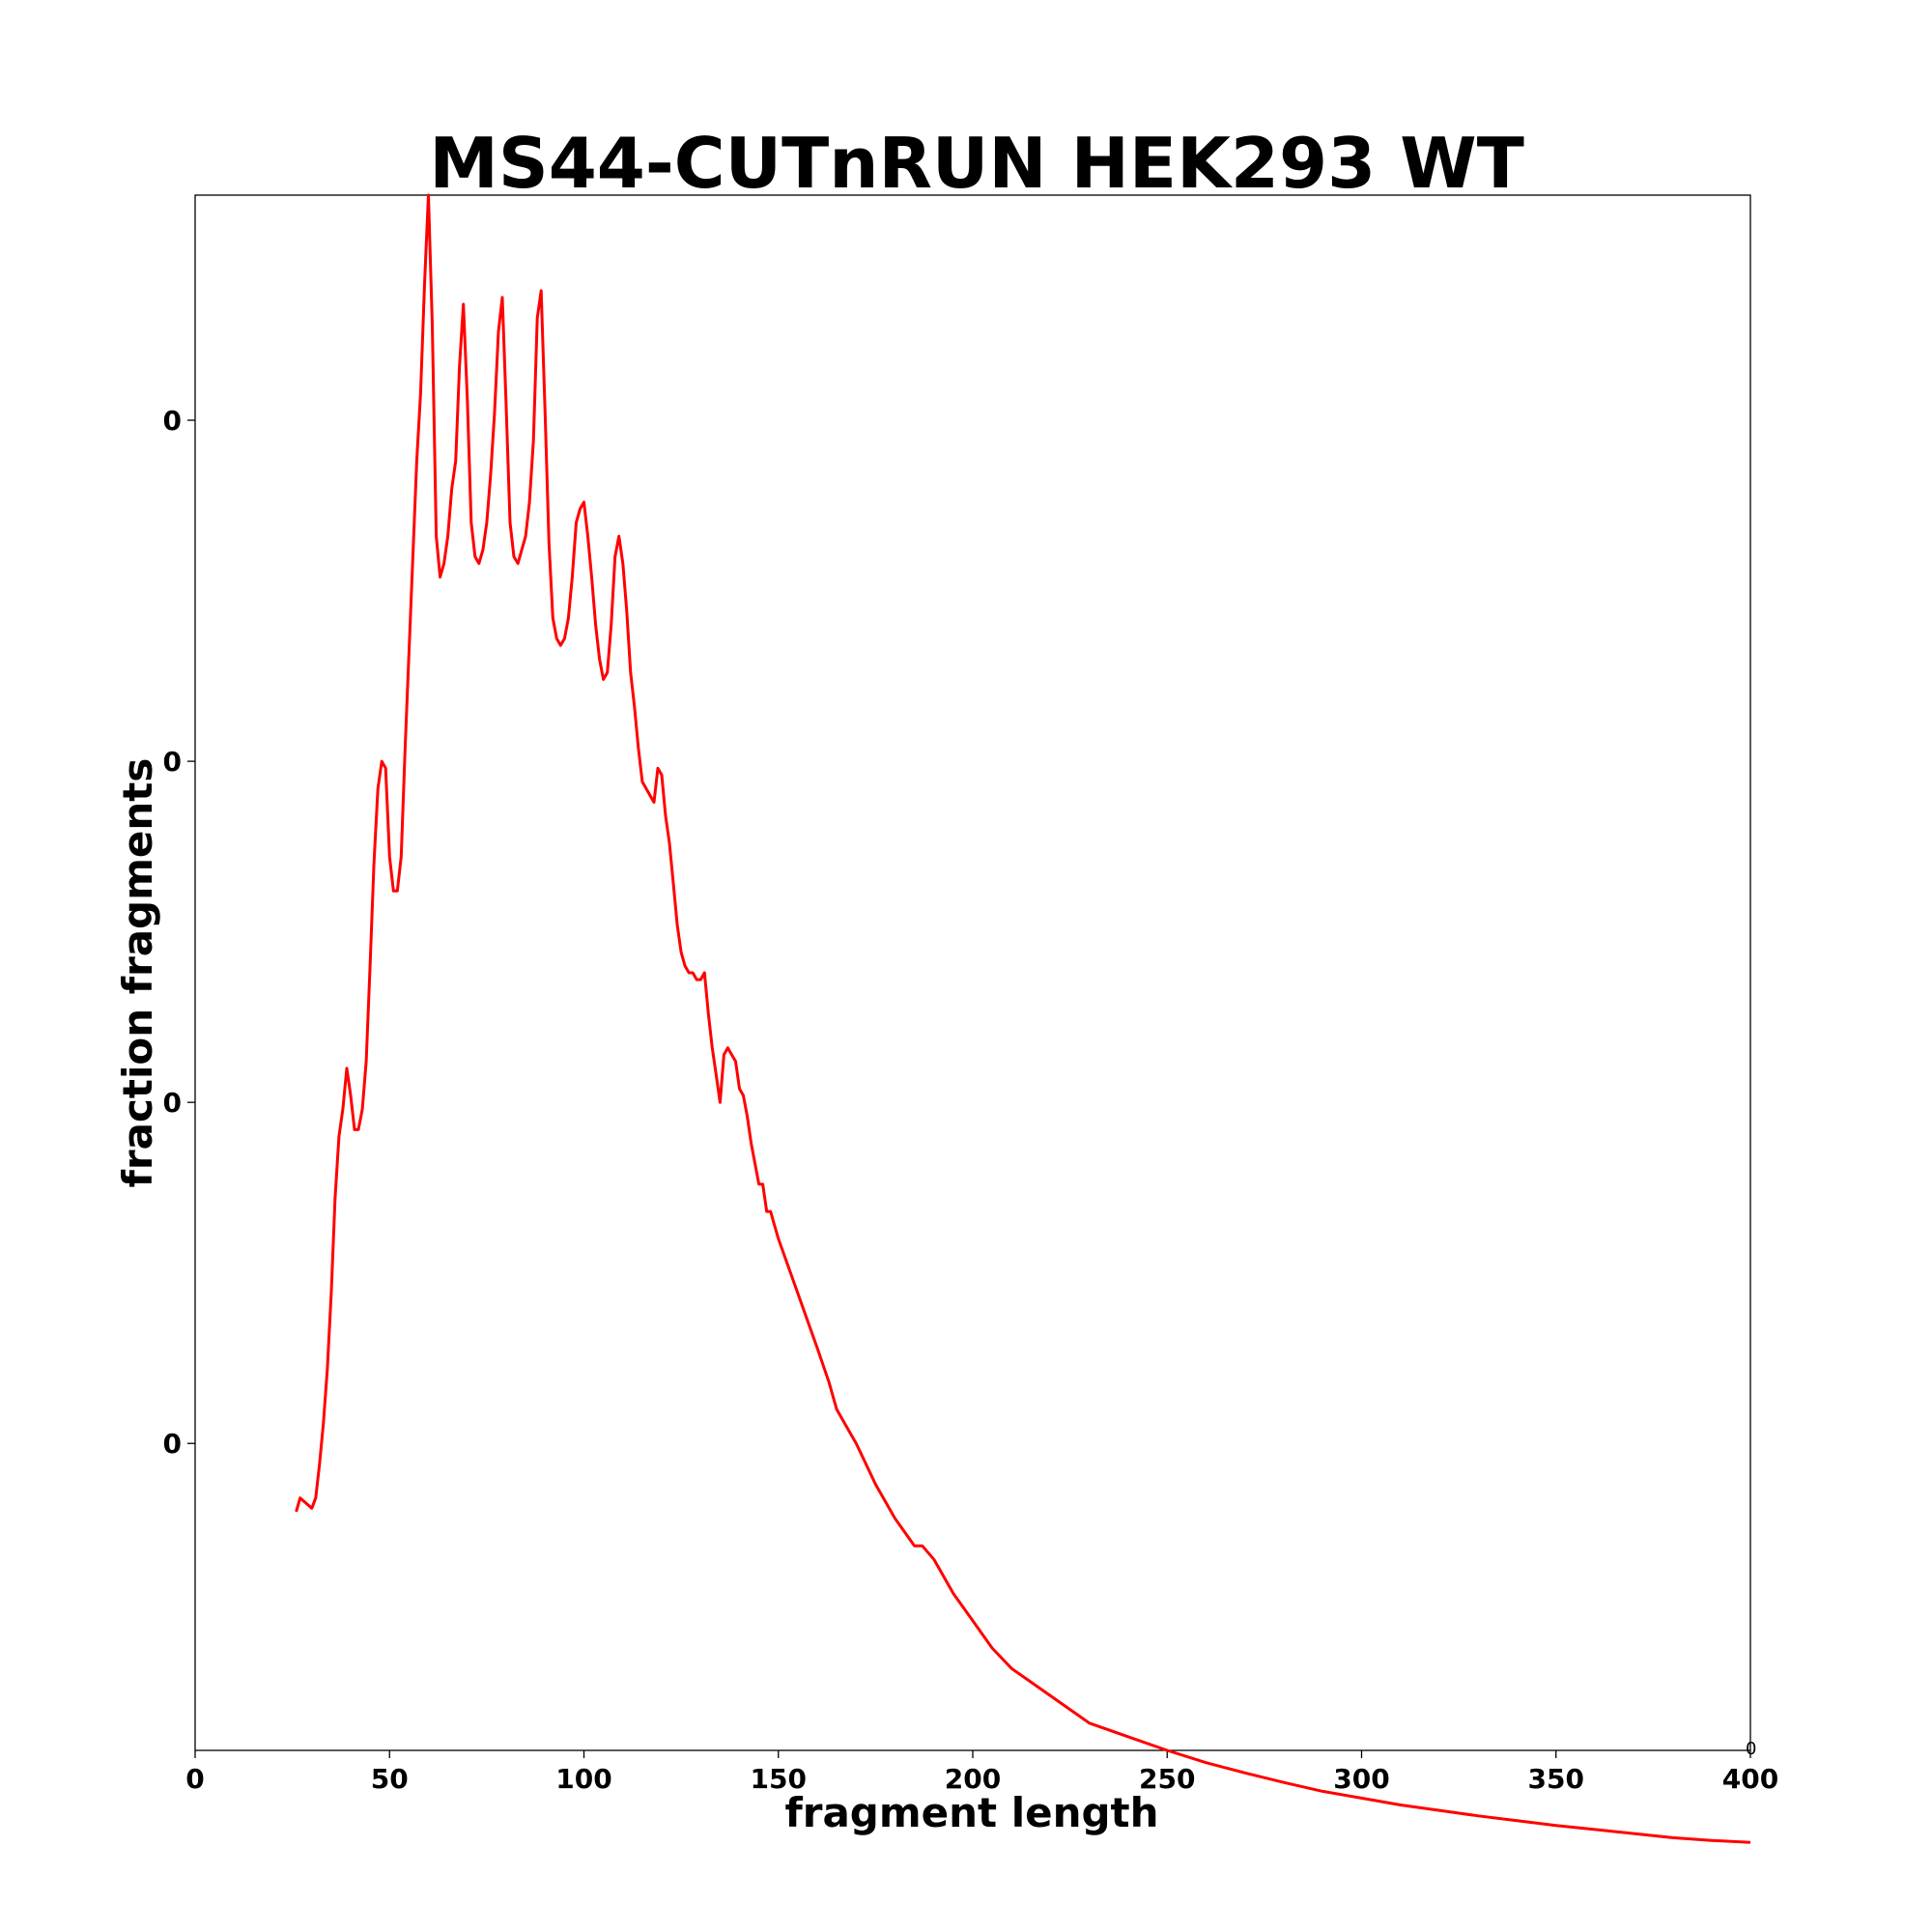  I want to click on x-tick-label: 250, so click(1167, 1779).